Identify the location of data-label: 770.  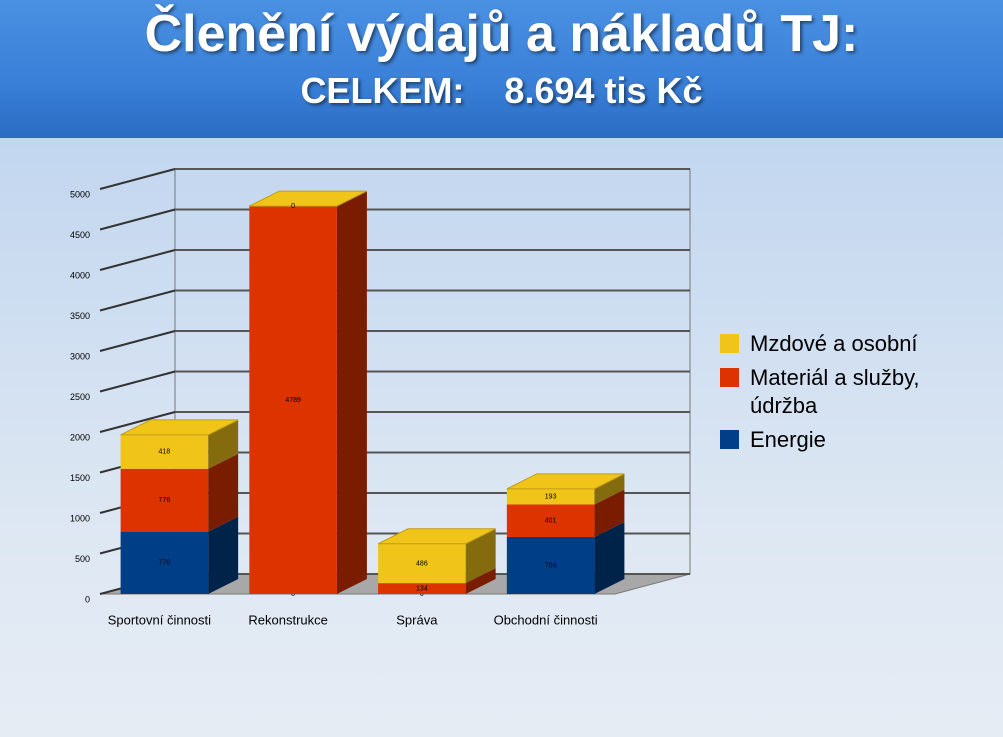
(165, 563).